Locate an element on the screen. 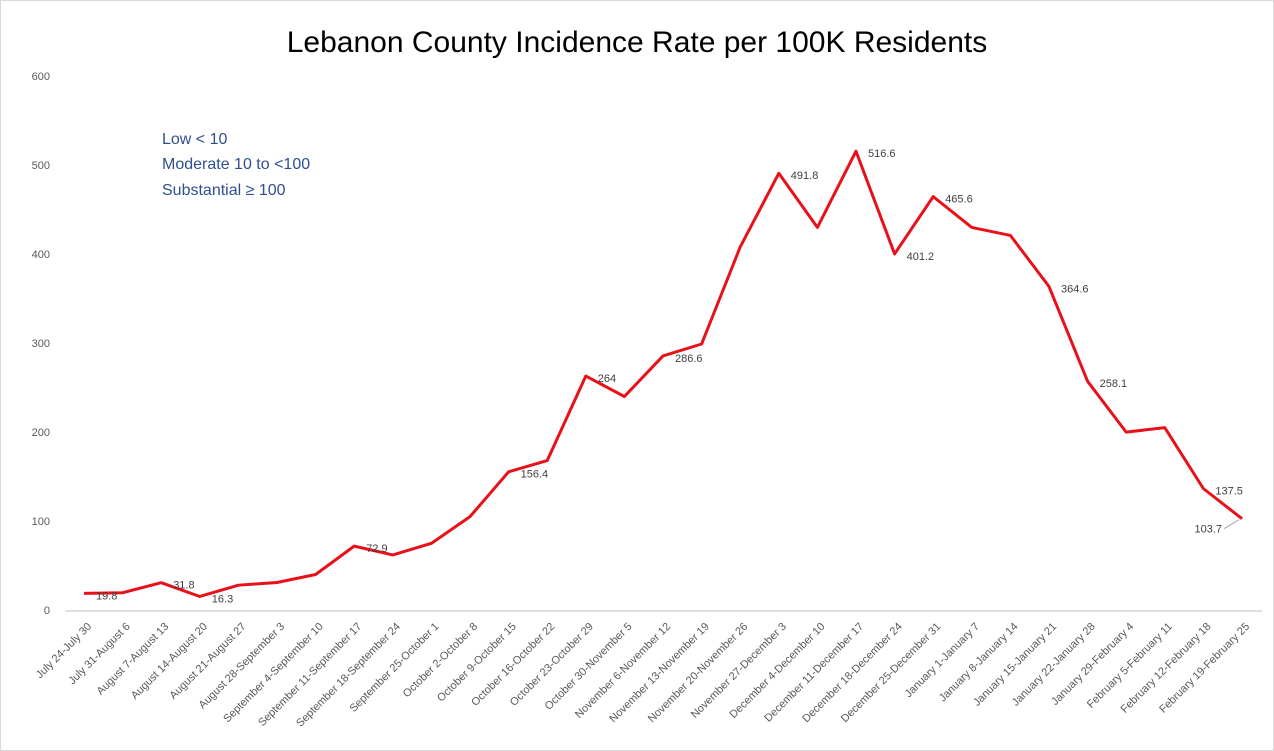 This screenshot has height=751, width=1274. annotation: Low < 10 is located at coordinates (194, 139).